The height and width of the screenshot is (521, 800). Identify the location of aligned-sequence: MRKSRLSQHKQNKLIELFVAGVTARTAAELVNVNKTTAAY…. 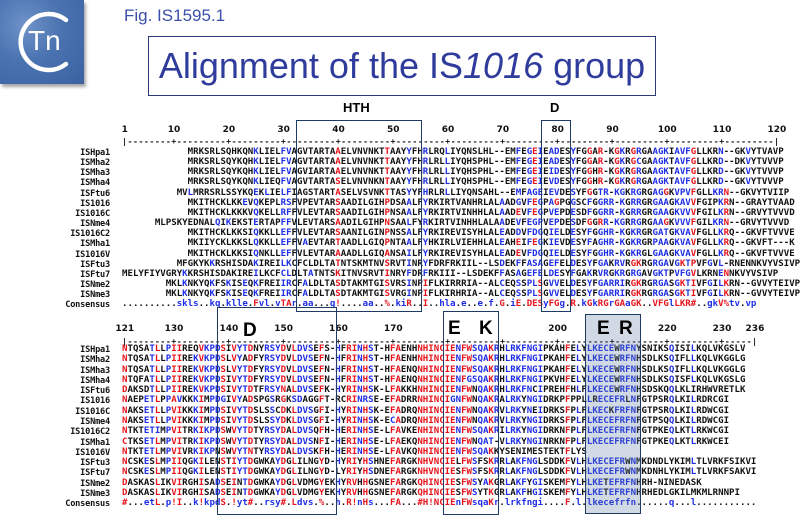
(485, 152).